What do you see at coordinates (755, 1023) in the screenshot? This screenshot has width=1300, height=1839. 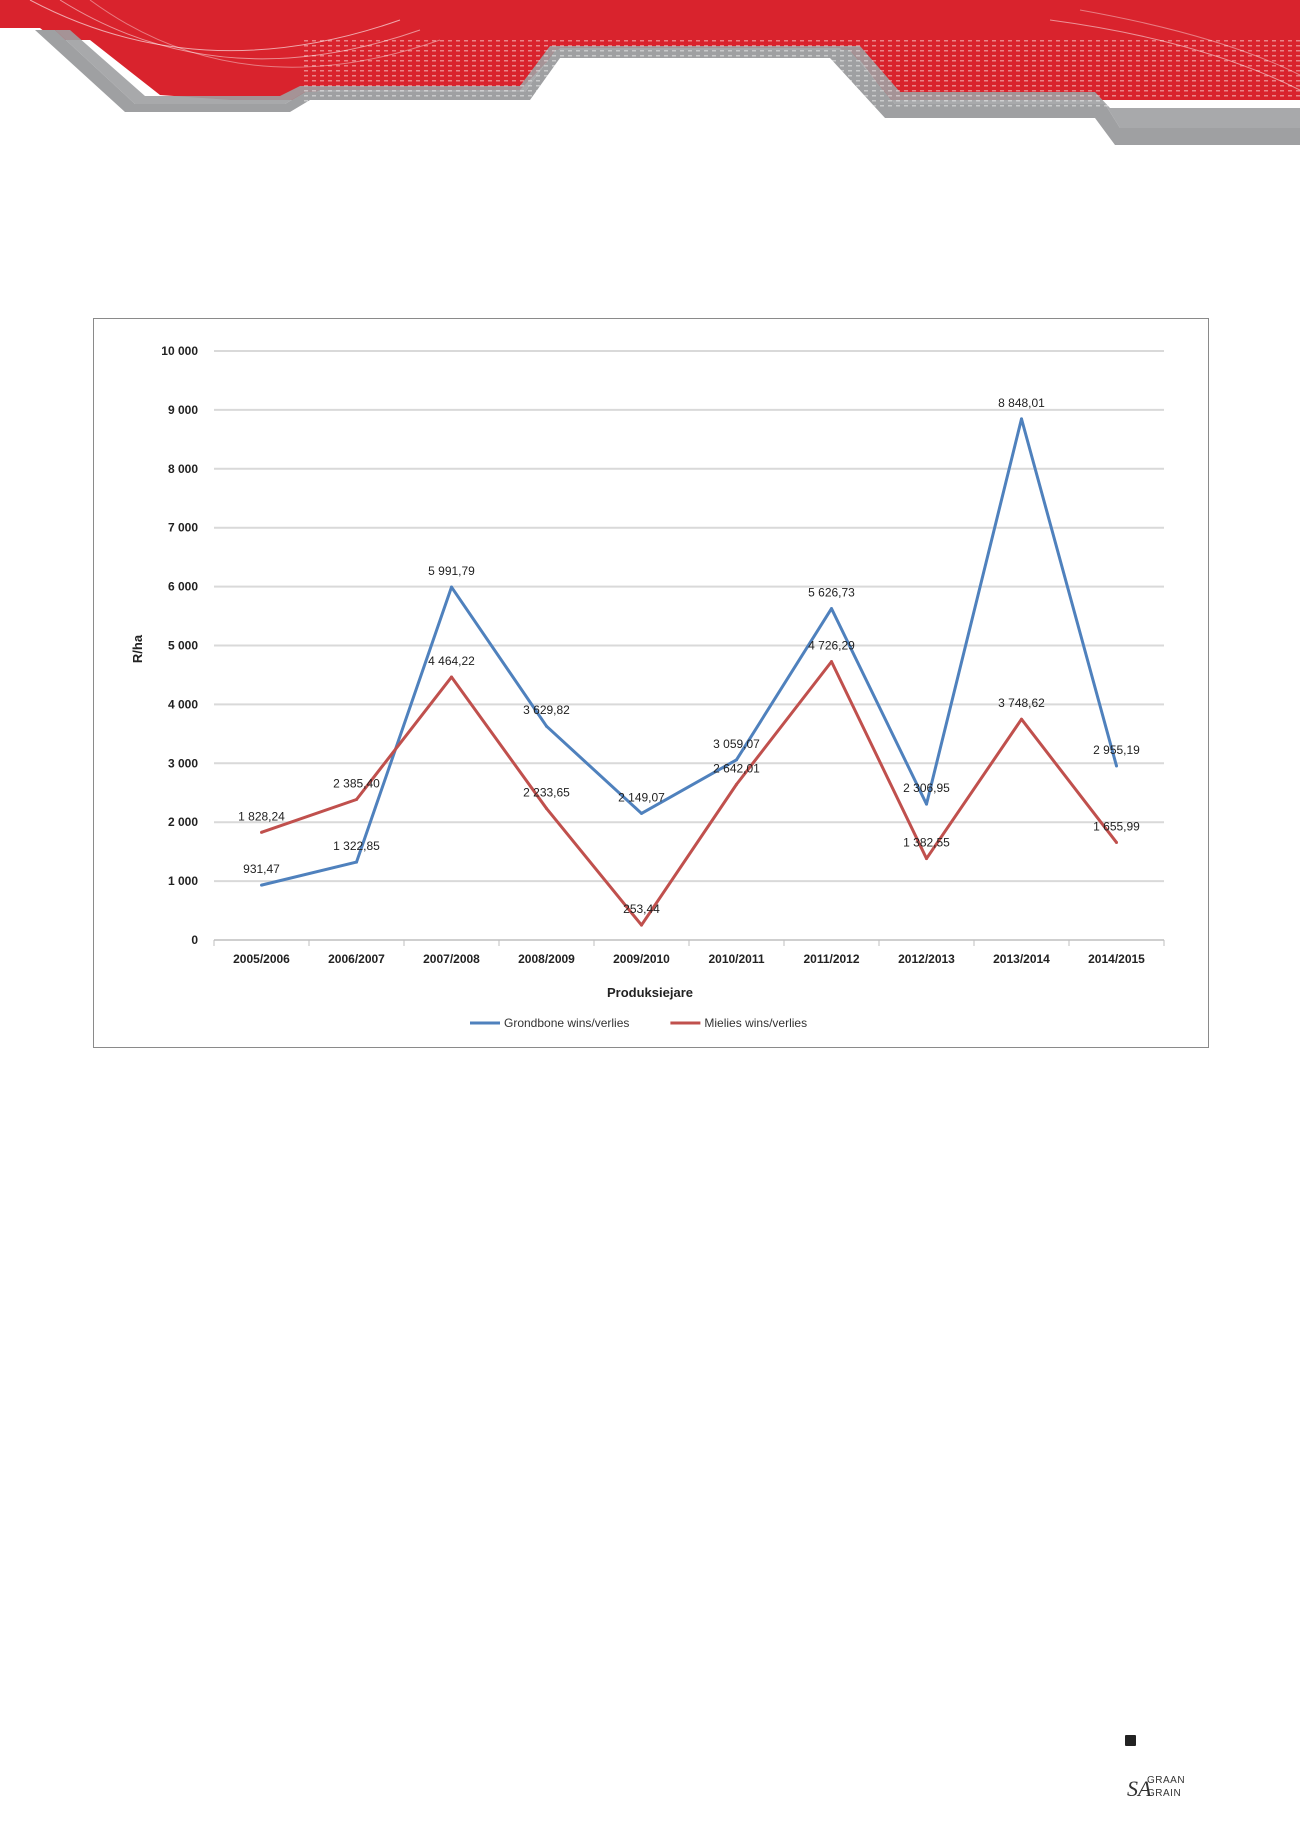 I see `legend-entry: Mielies wins/verlies` at bounding box center [755, 1023].